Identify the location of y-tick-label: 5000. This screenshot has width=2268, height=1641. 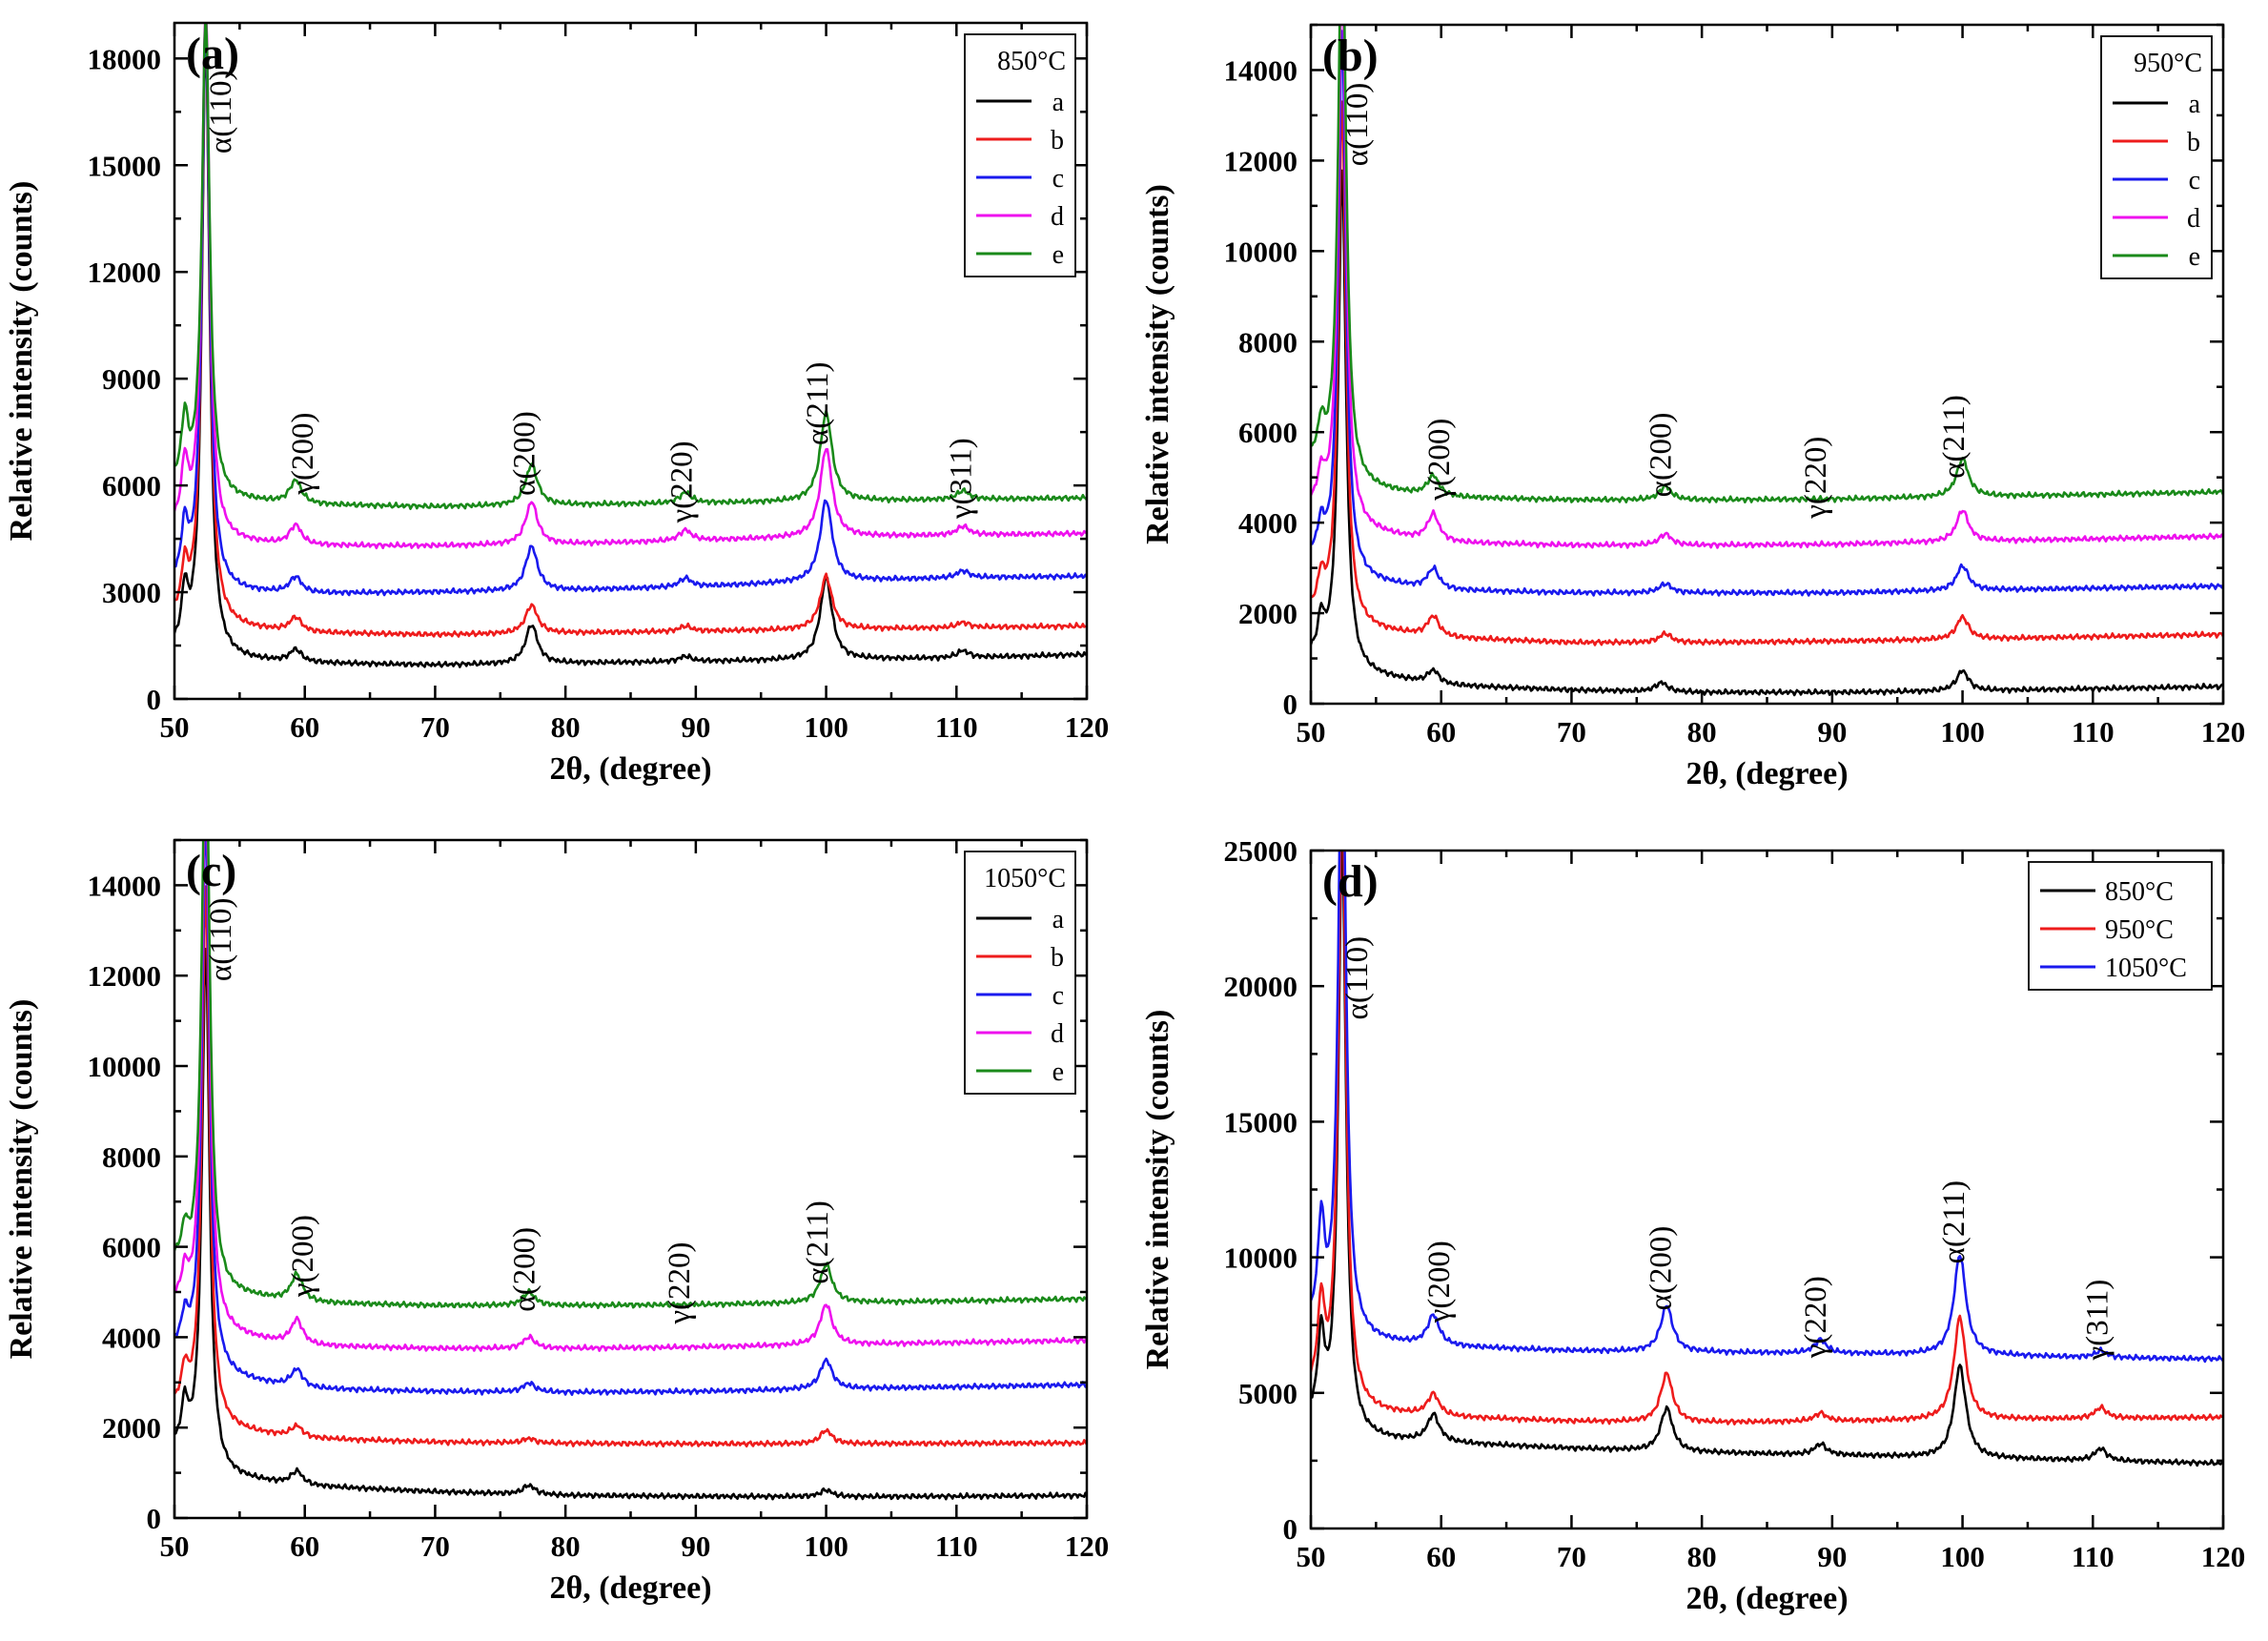
(1267, 1393).